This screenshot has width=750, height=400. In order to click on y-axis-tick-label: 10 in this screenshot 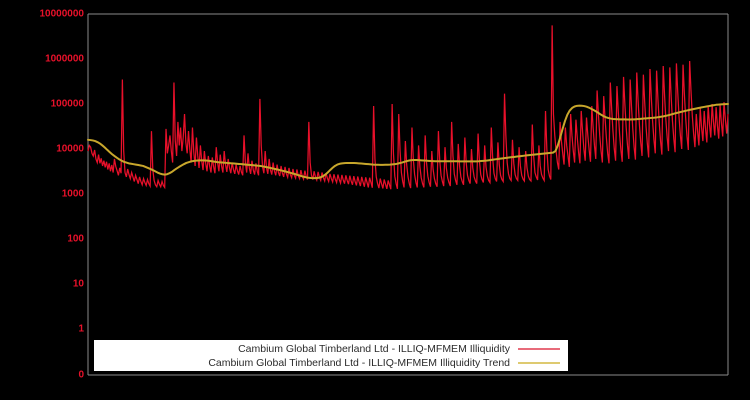, I will do `click(79, 284)`.